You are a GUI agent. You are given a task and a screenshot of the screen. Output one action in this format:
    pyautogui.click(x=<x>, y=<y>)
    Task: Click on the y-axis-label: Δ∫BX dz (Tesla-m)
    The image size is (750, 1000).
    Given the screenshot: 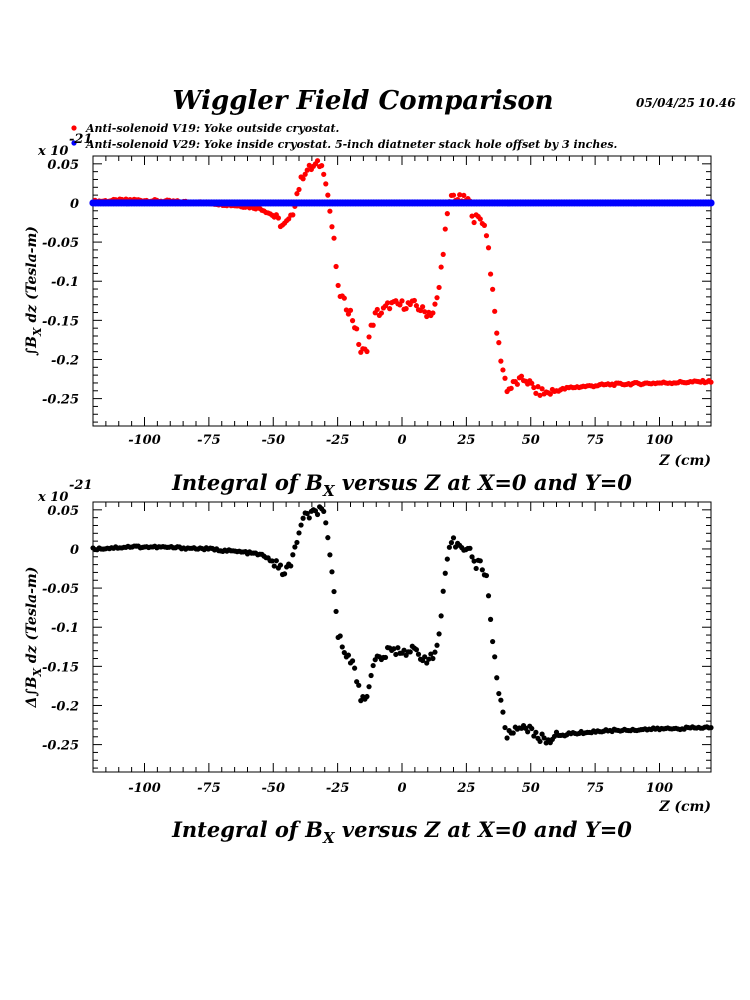 What is the action you would take?
    pyautogui.click(x=34, y=638)
    